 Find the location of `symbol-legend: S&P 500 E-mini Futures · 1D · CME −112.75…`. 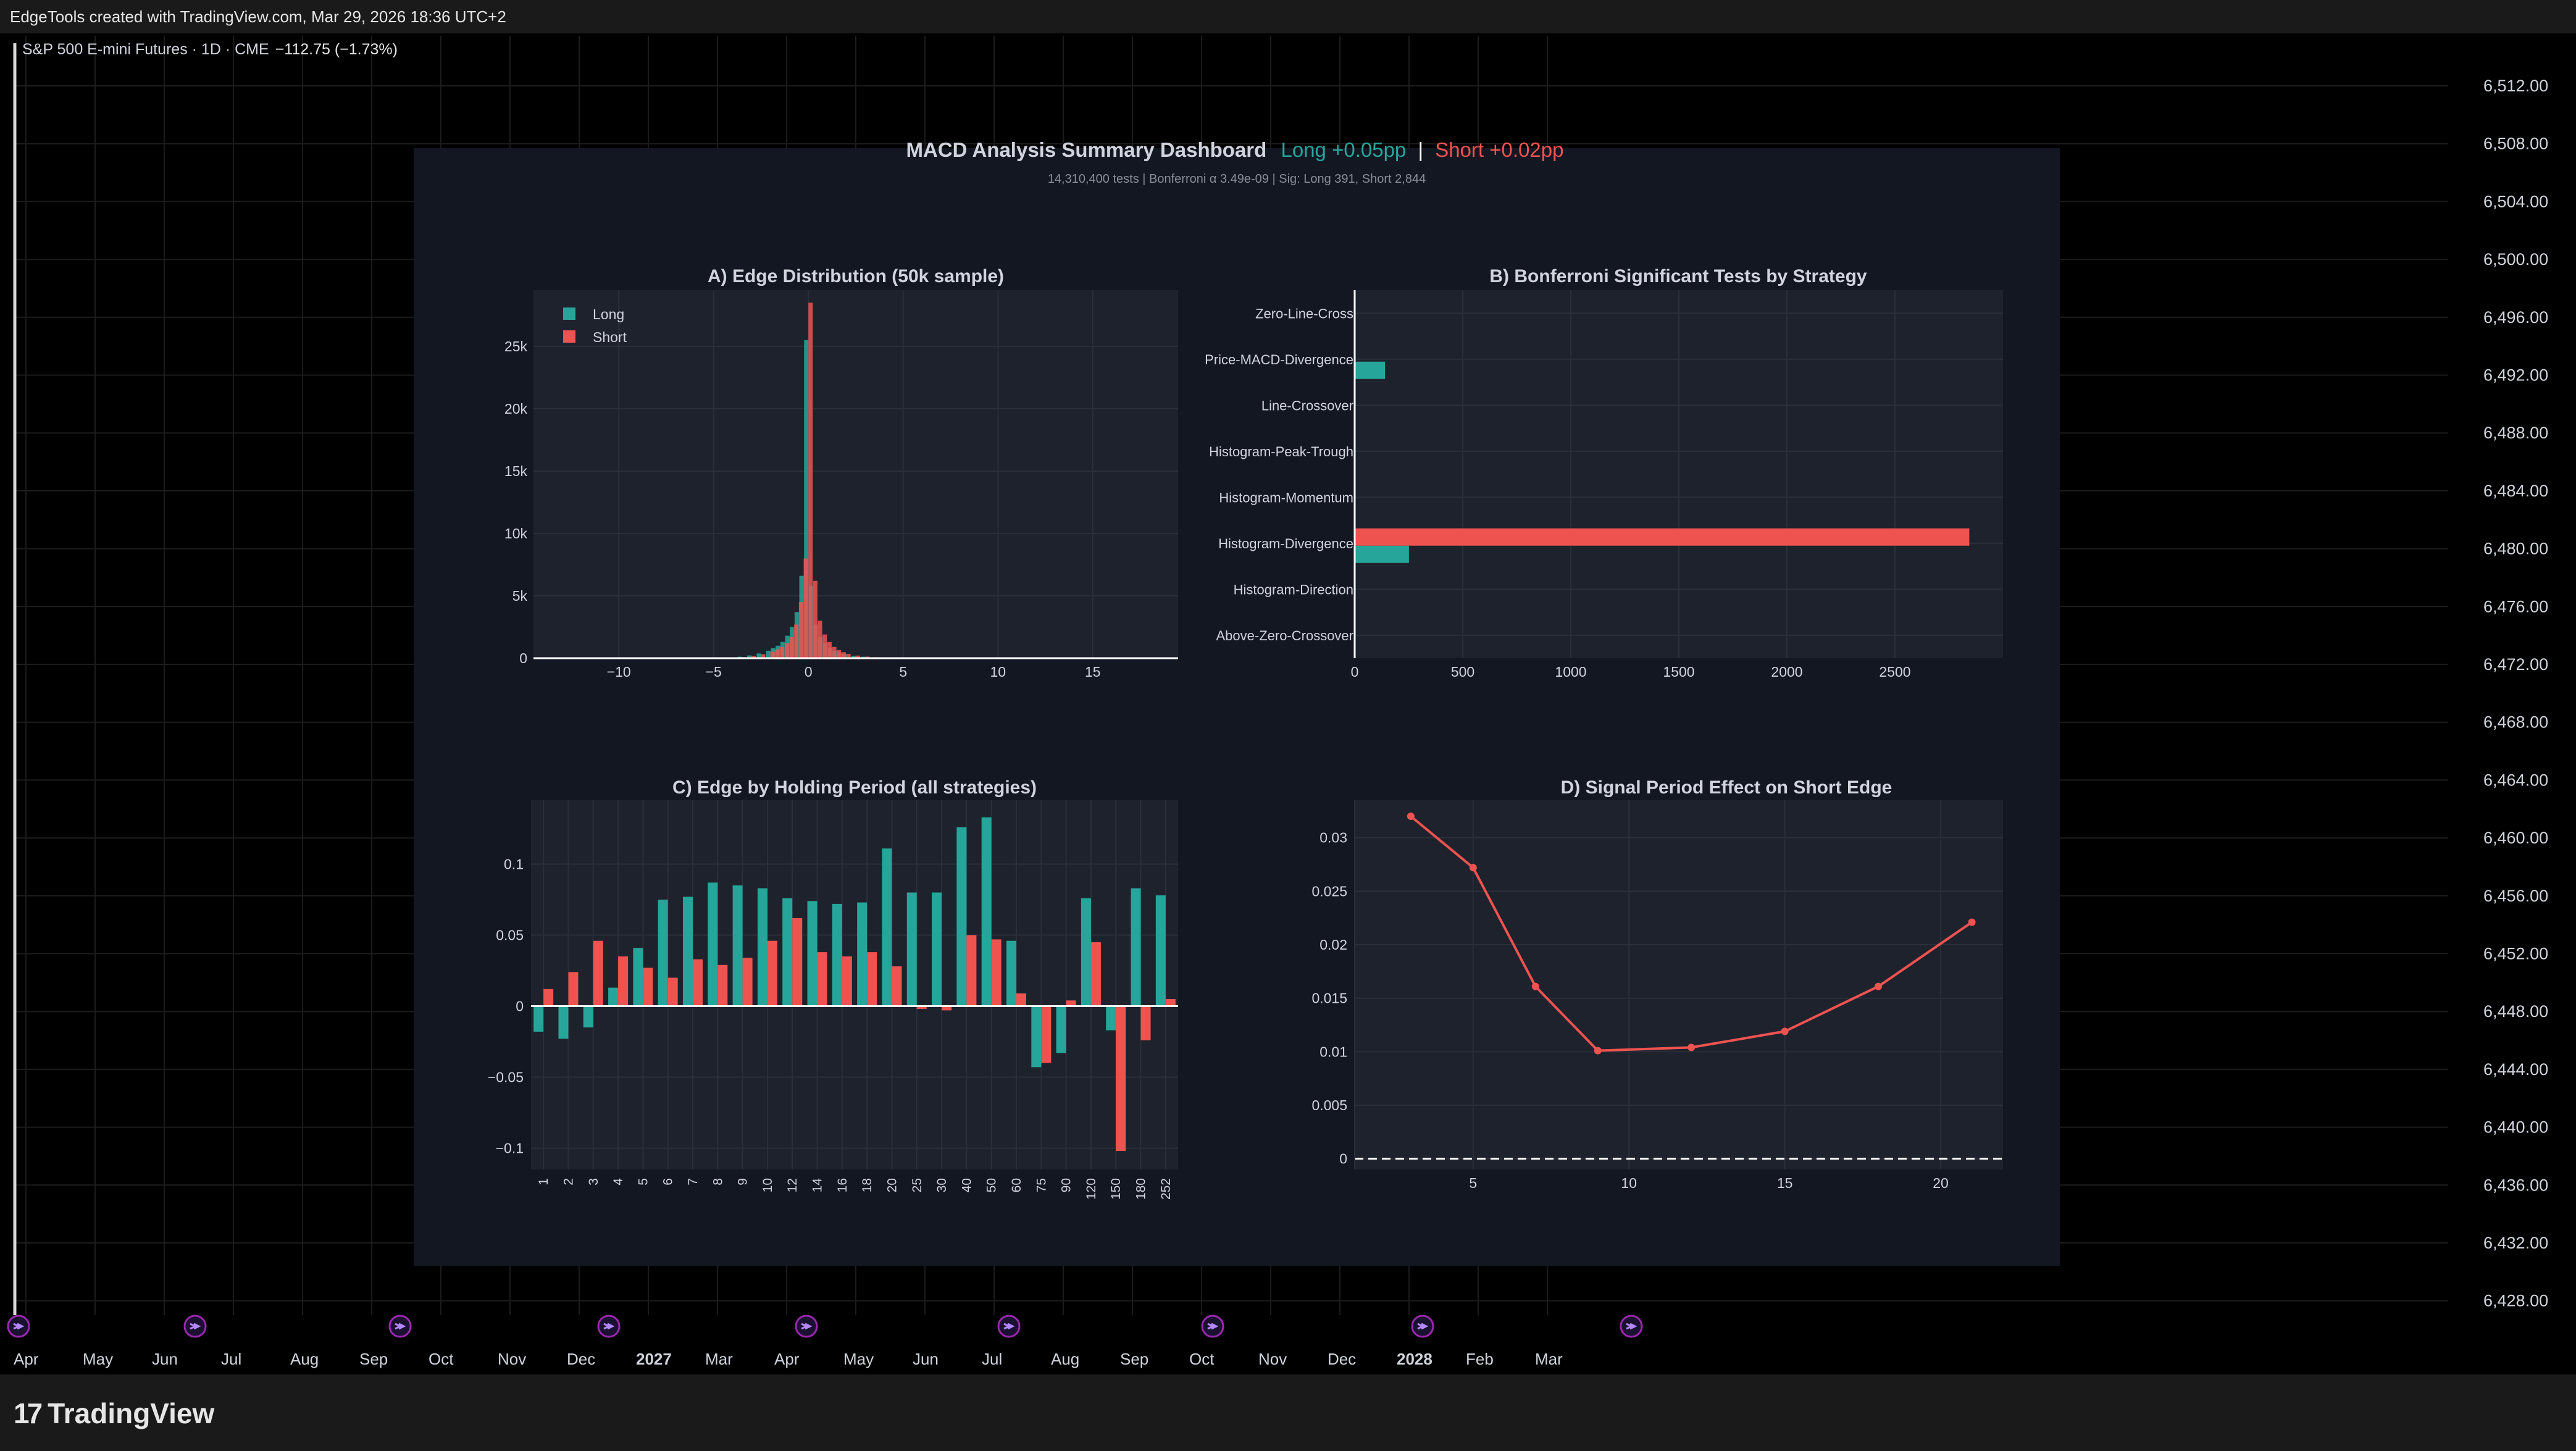

symbol-legend: S&P 500 E-mini Futures · 1D · CME −112.75… is located at coordinates (210, 50).